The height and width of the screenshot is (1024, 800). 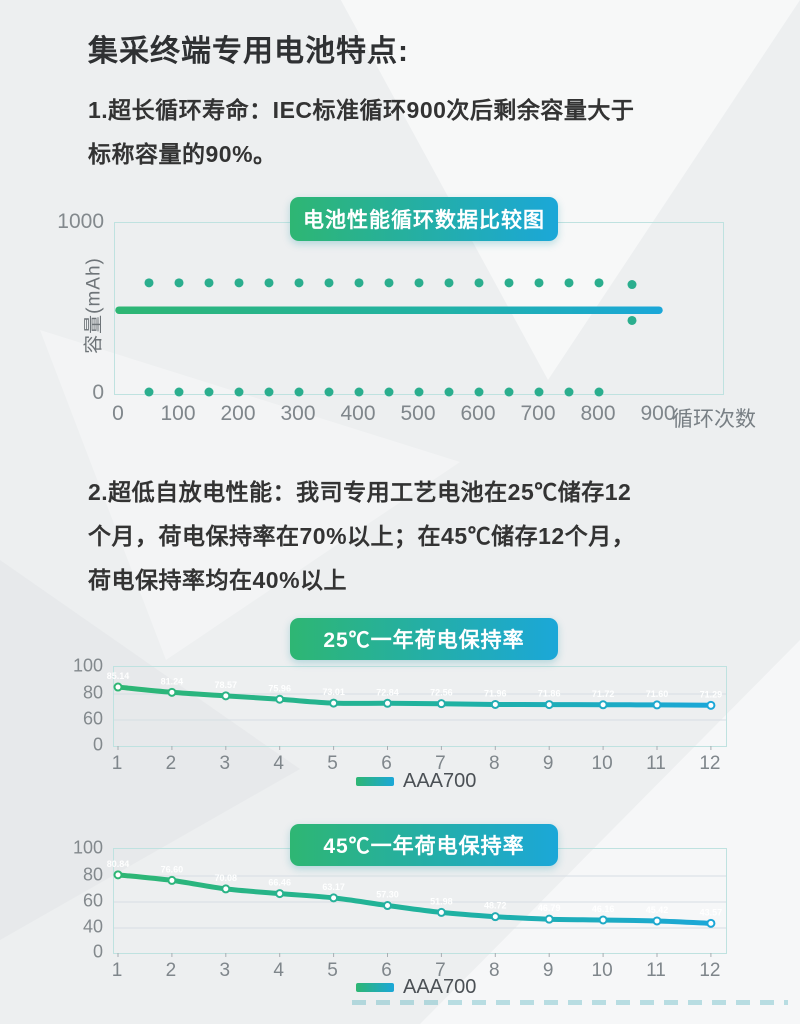 I want to click on y-tick-label: 60, so click(x=92, y=718).